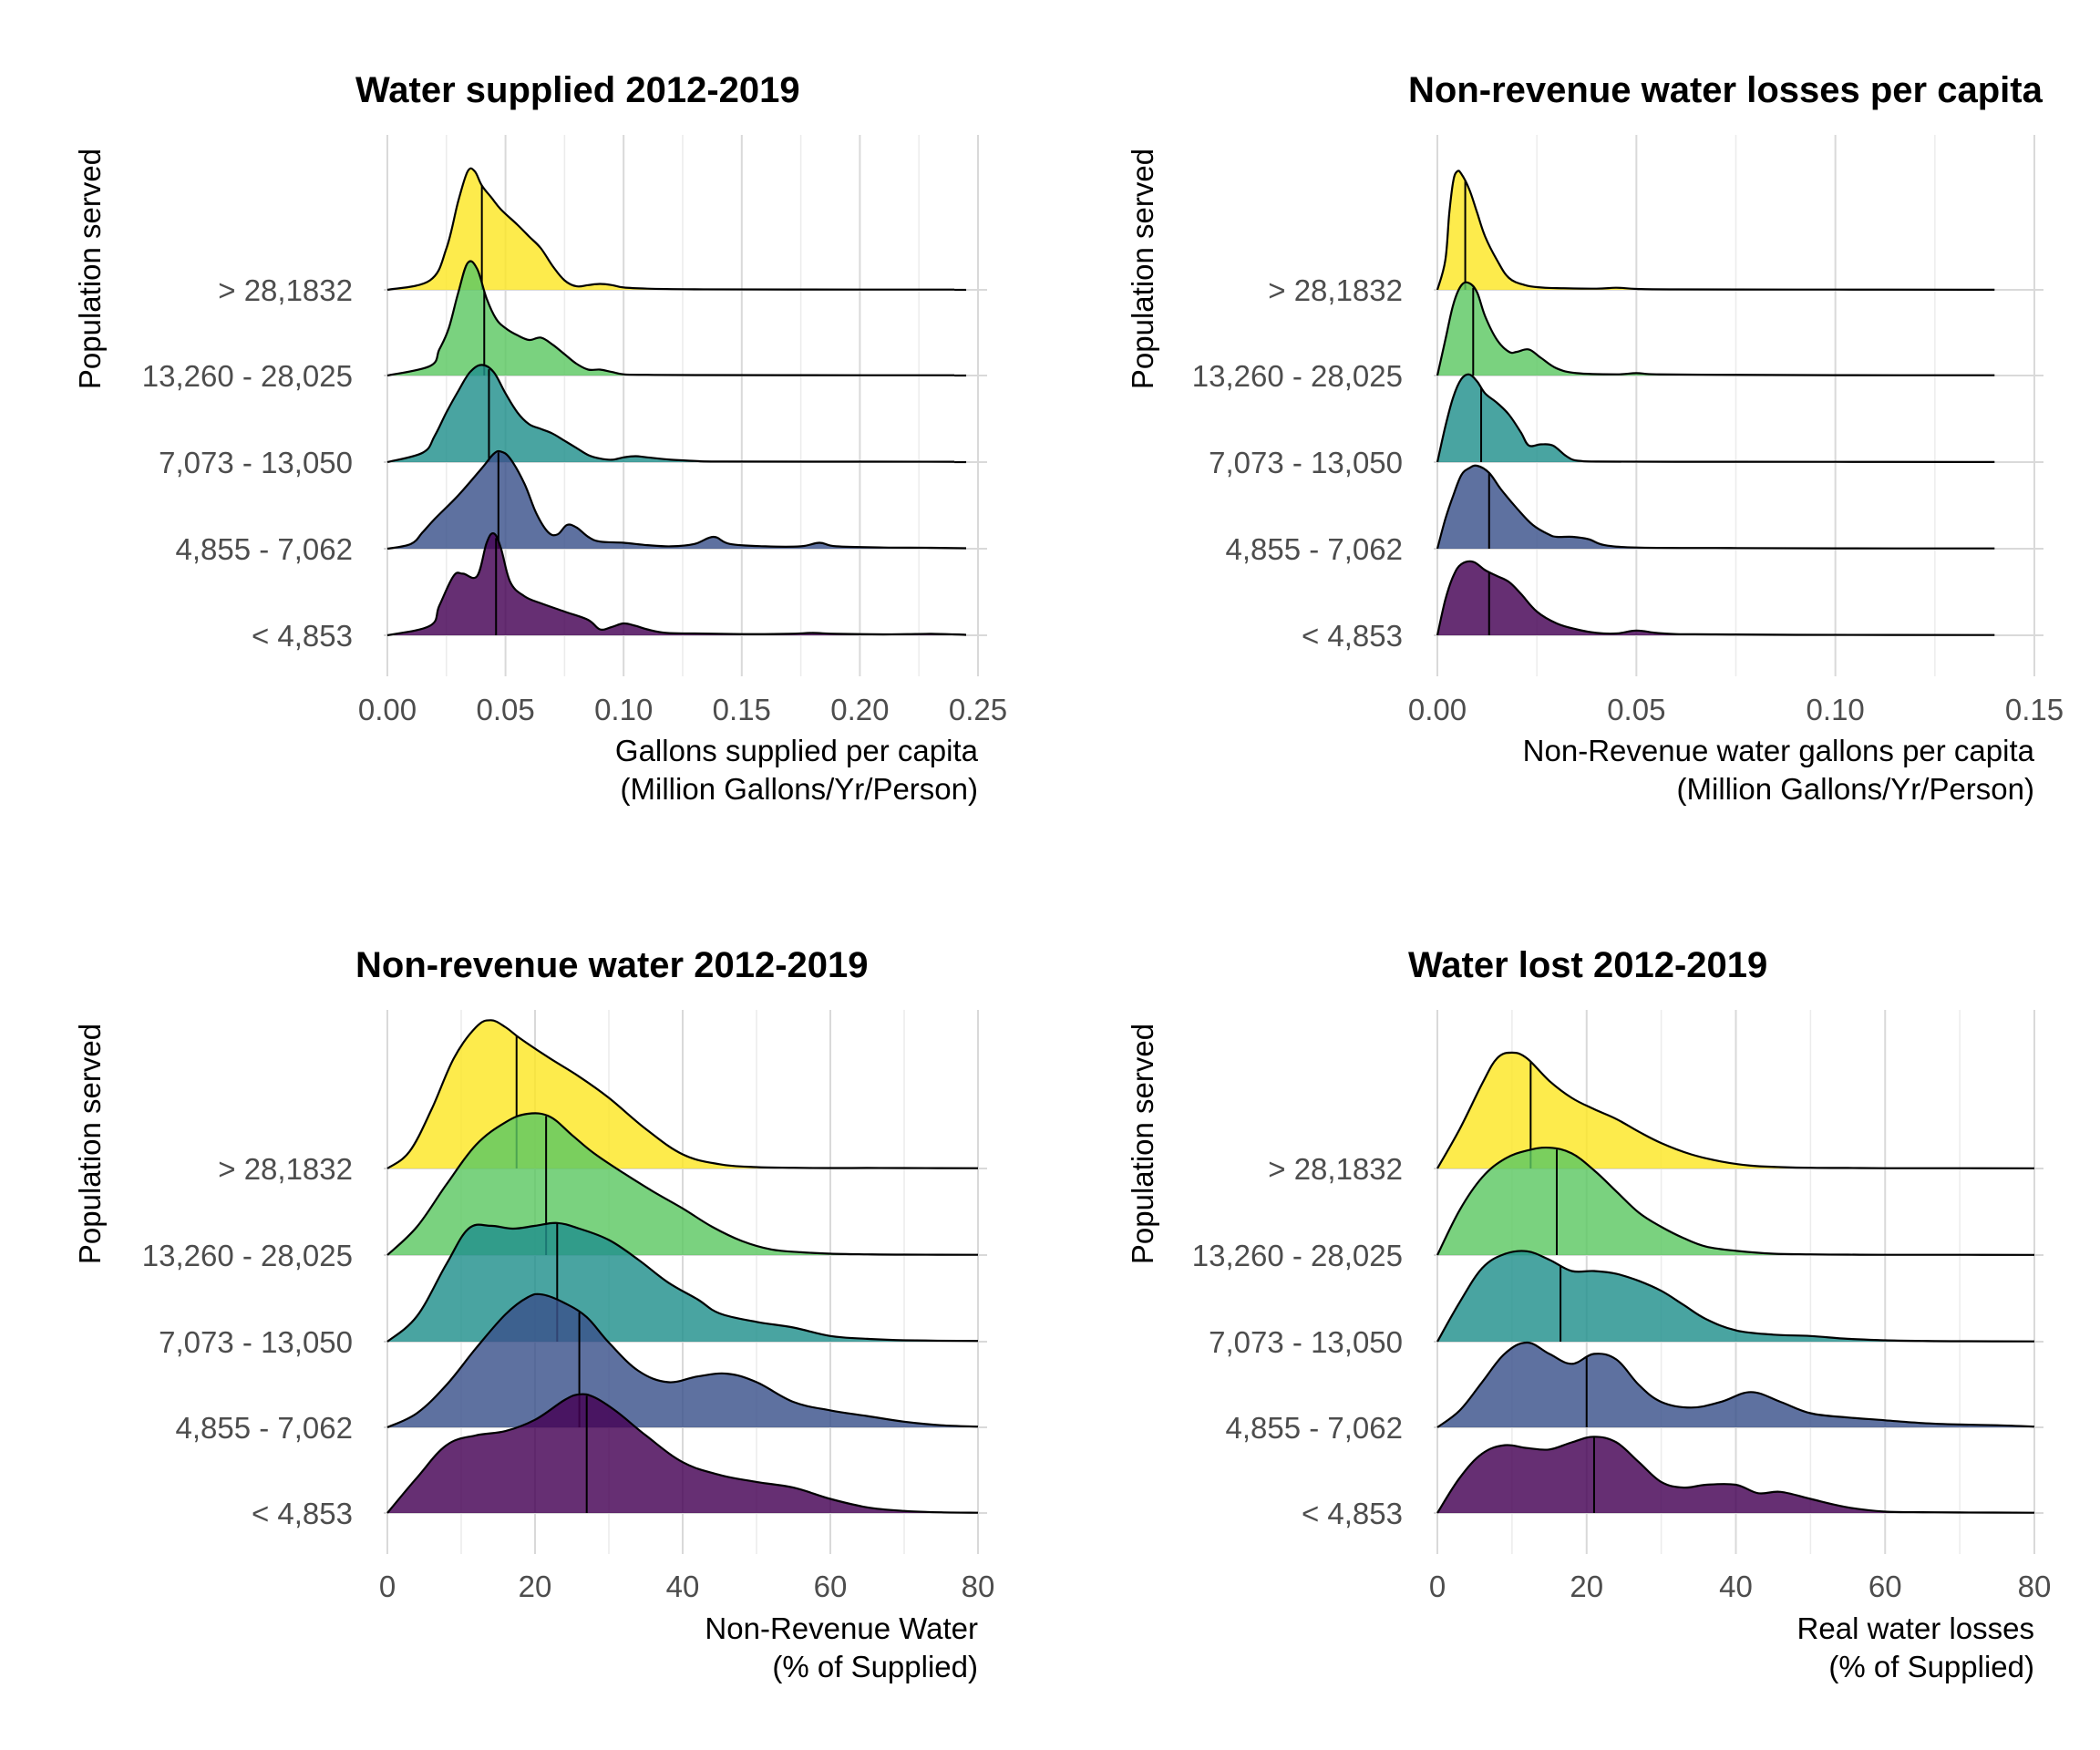  I want to click on panel-title: Non-revenue water 2012-2019, so click(612, 965).